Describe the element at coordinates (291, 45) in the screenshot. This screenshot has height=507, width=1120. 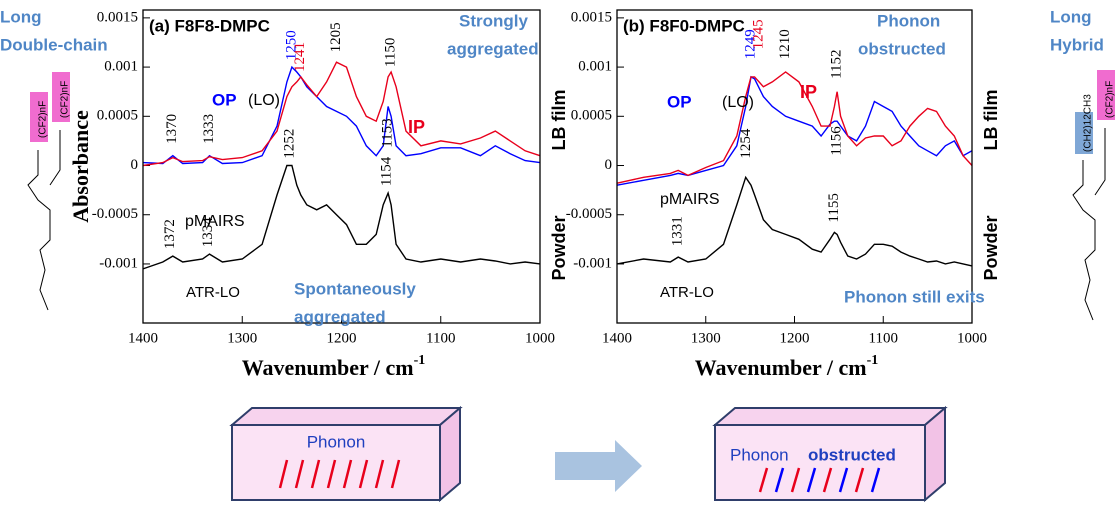
I see `peak-label: 1250` at that location.